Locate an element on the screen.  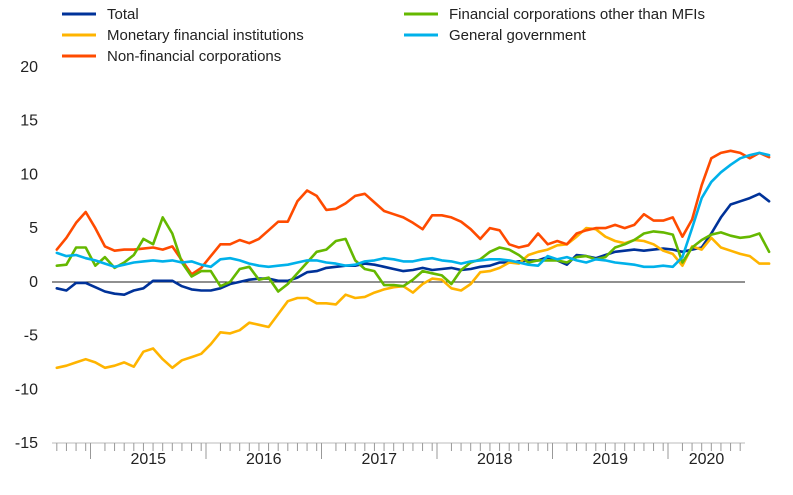
legend-item: Monetary financial institutions is located at coordinates (183, 35).